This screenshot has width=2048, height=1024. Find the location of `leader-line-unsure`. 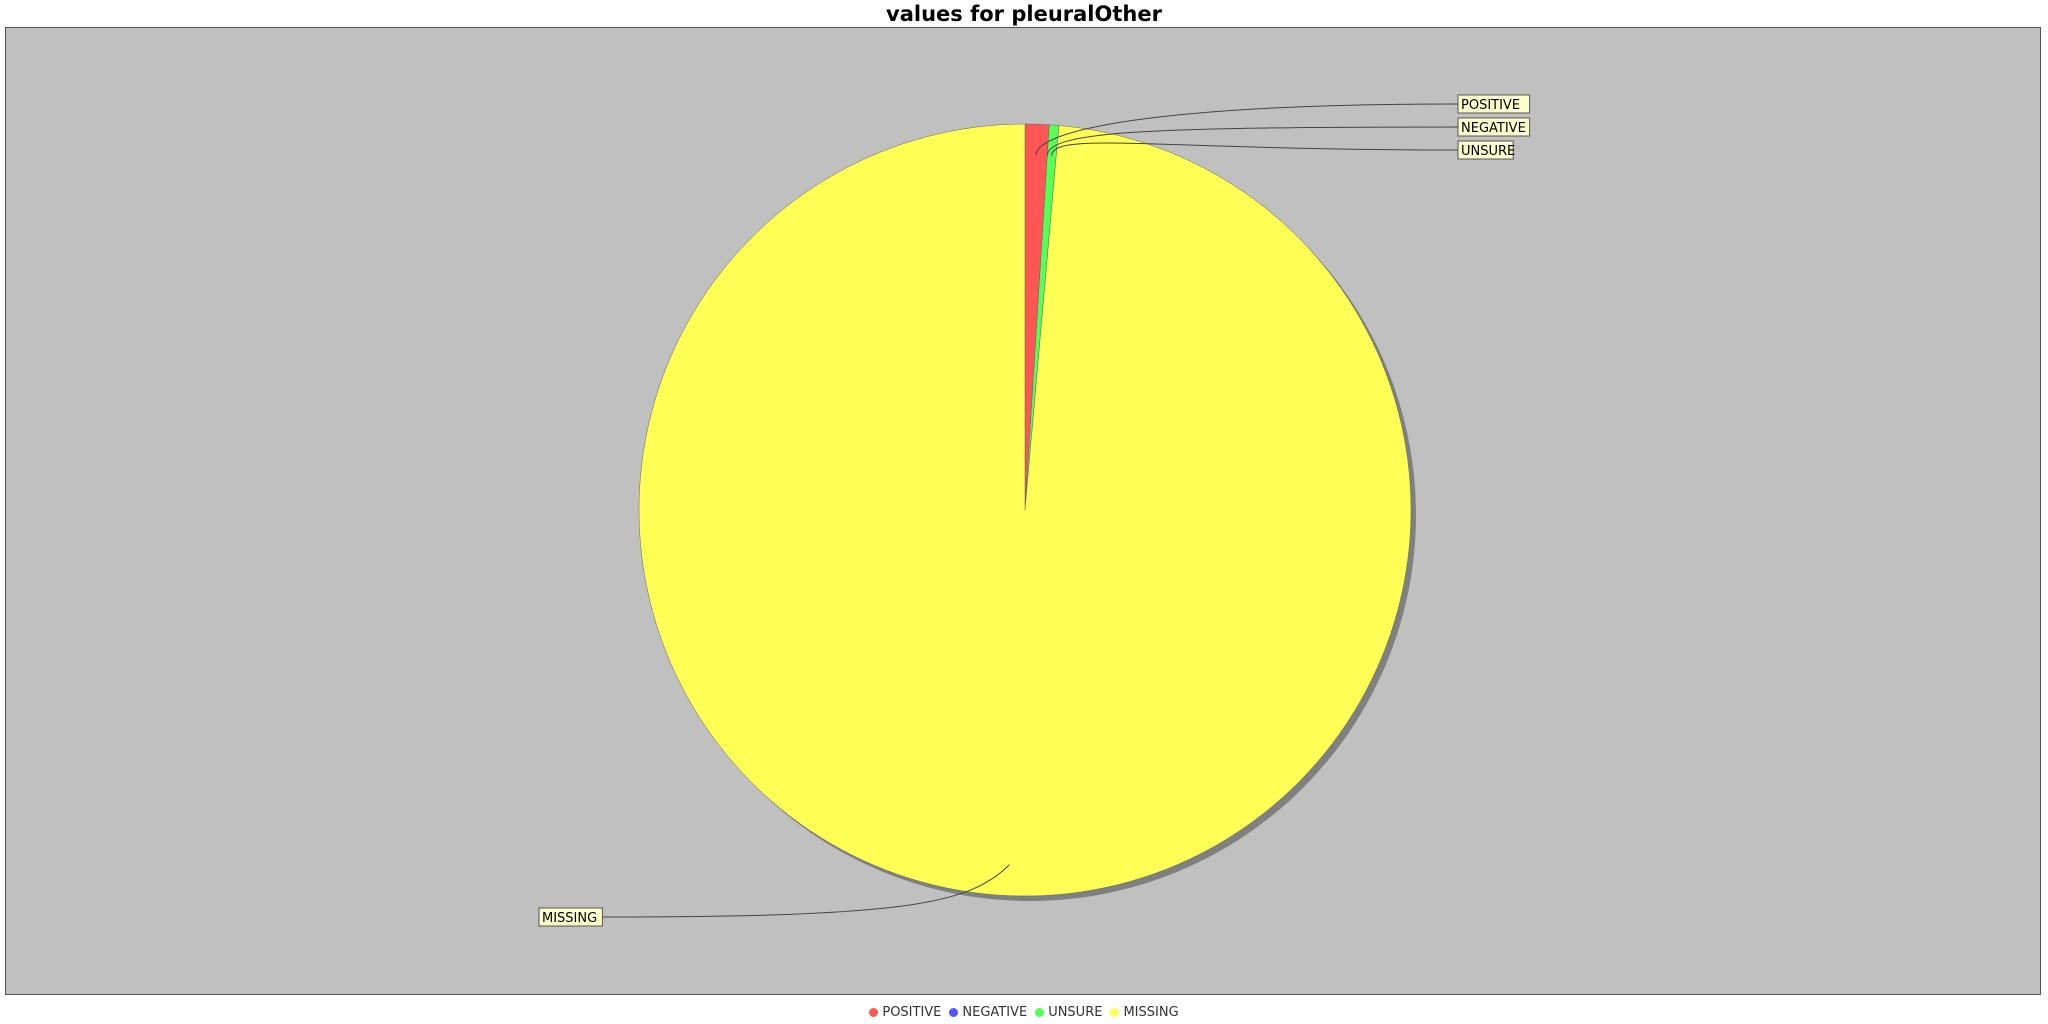

leader-line-unsure is located at coordinates (1255, 149).